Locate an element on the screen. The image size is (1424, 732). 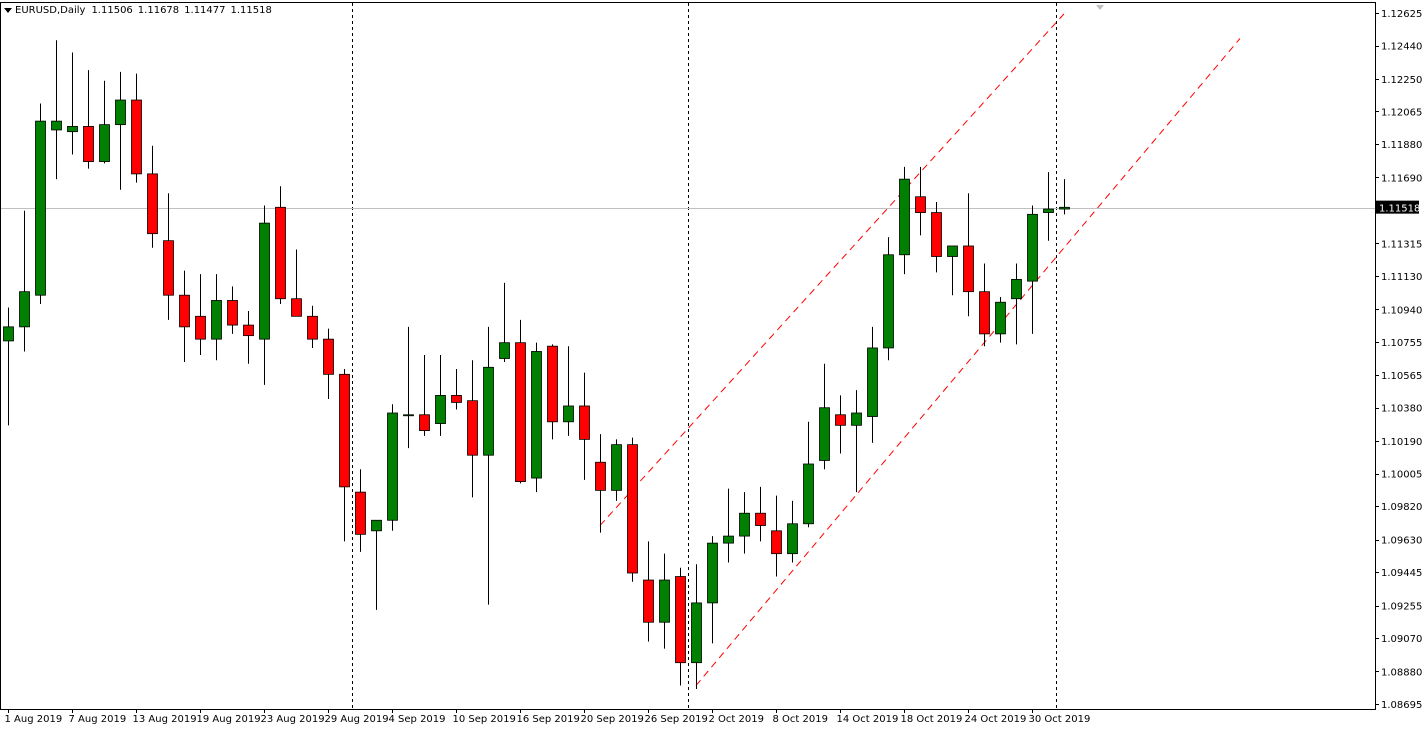
price-tick-label: 1.10190 is located at coordinates (1401, 442).